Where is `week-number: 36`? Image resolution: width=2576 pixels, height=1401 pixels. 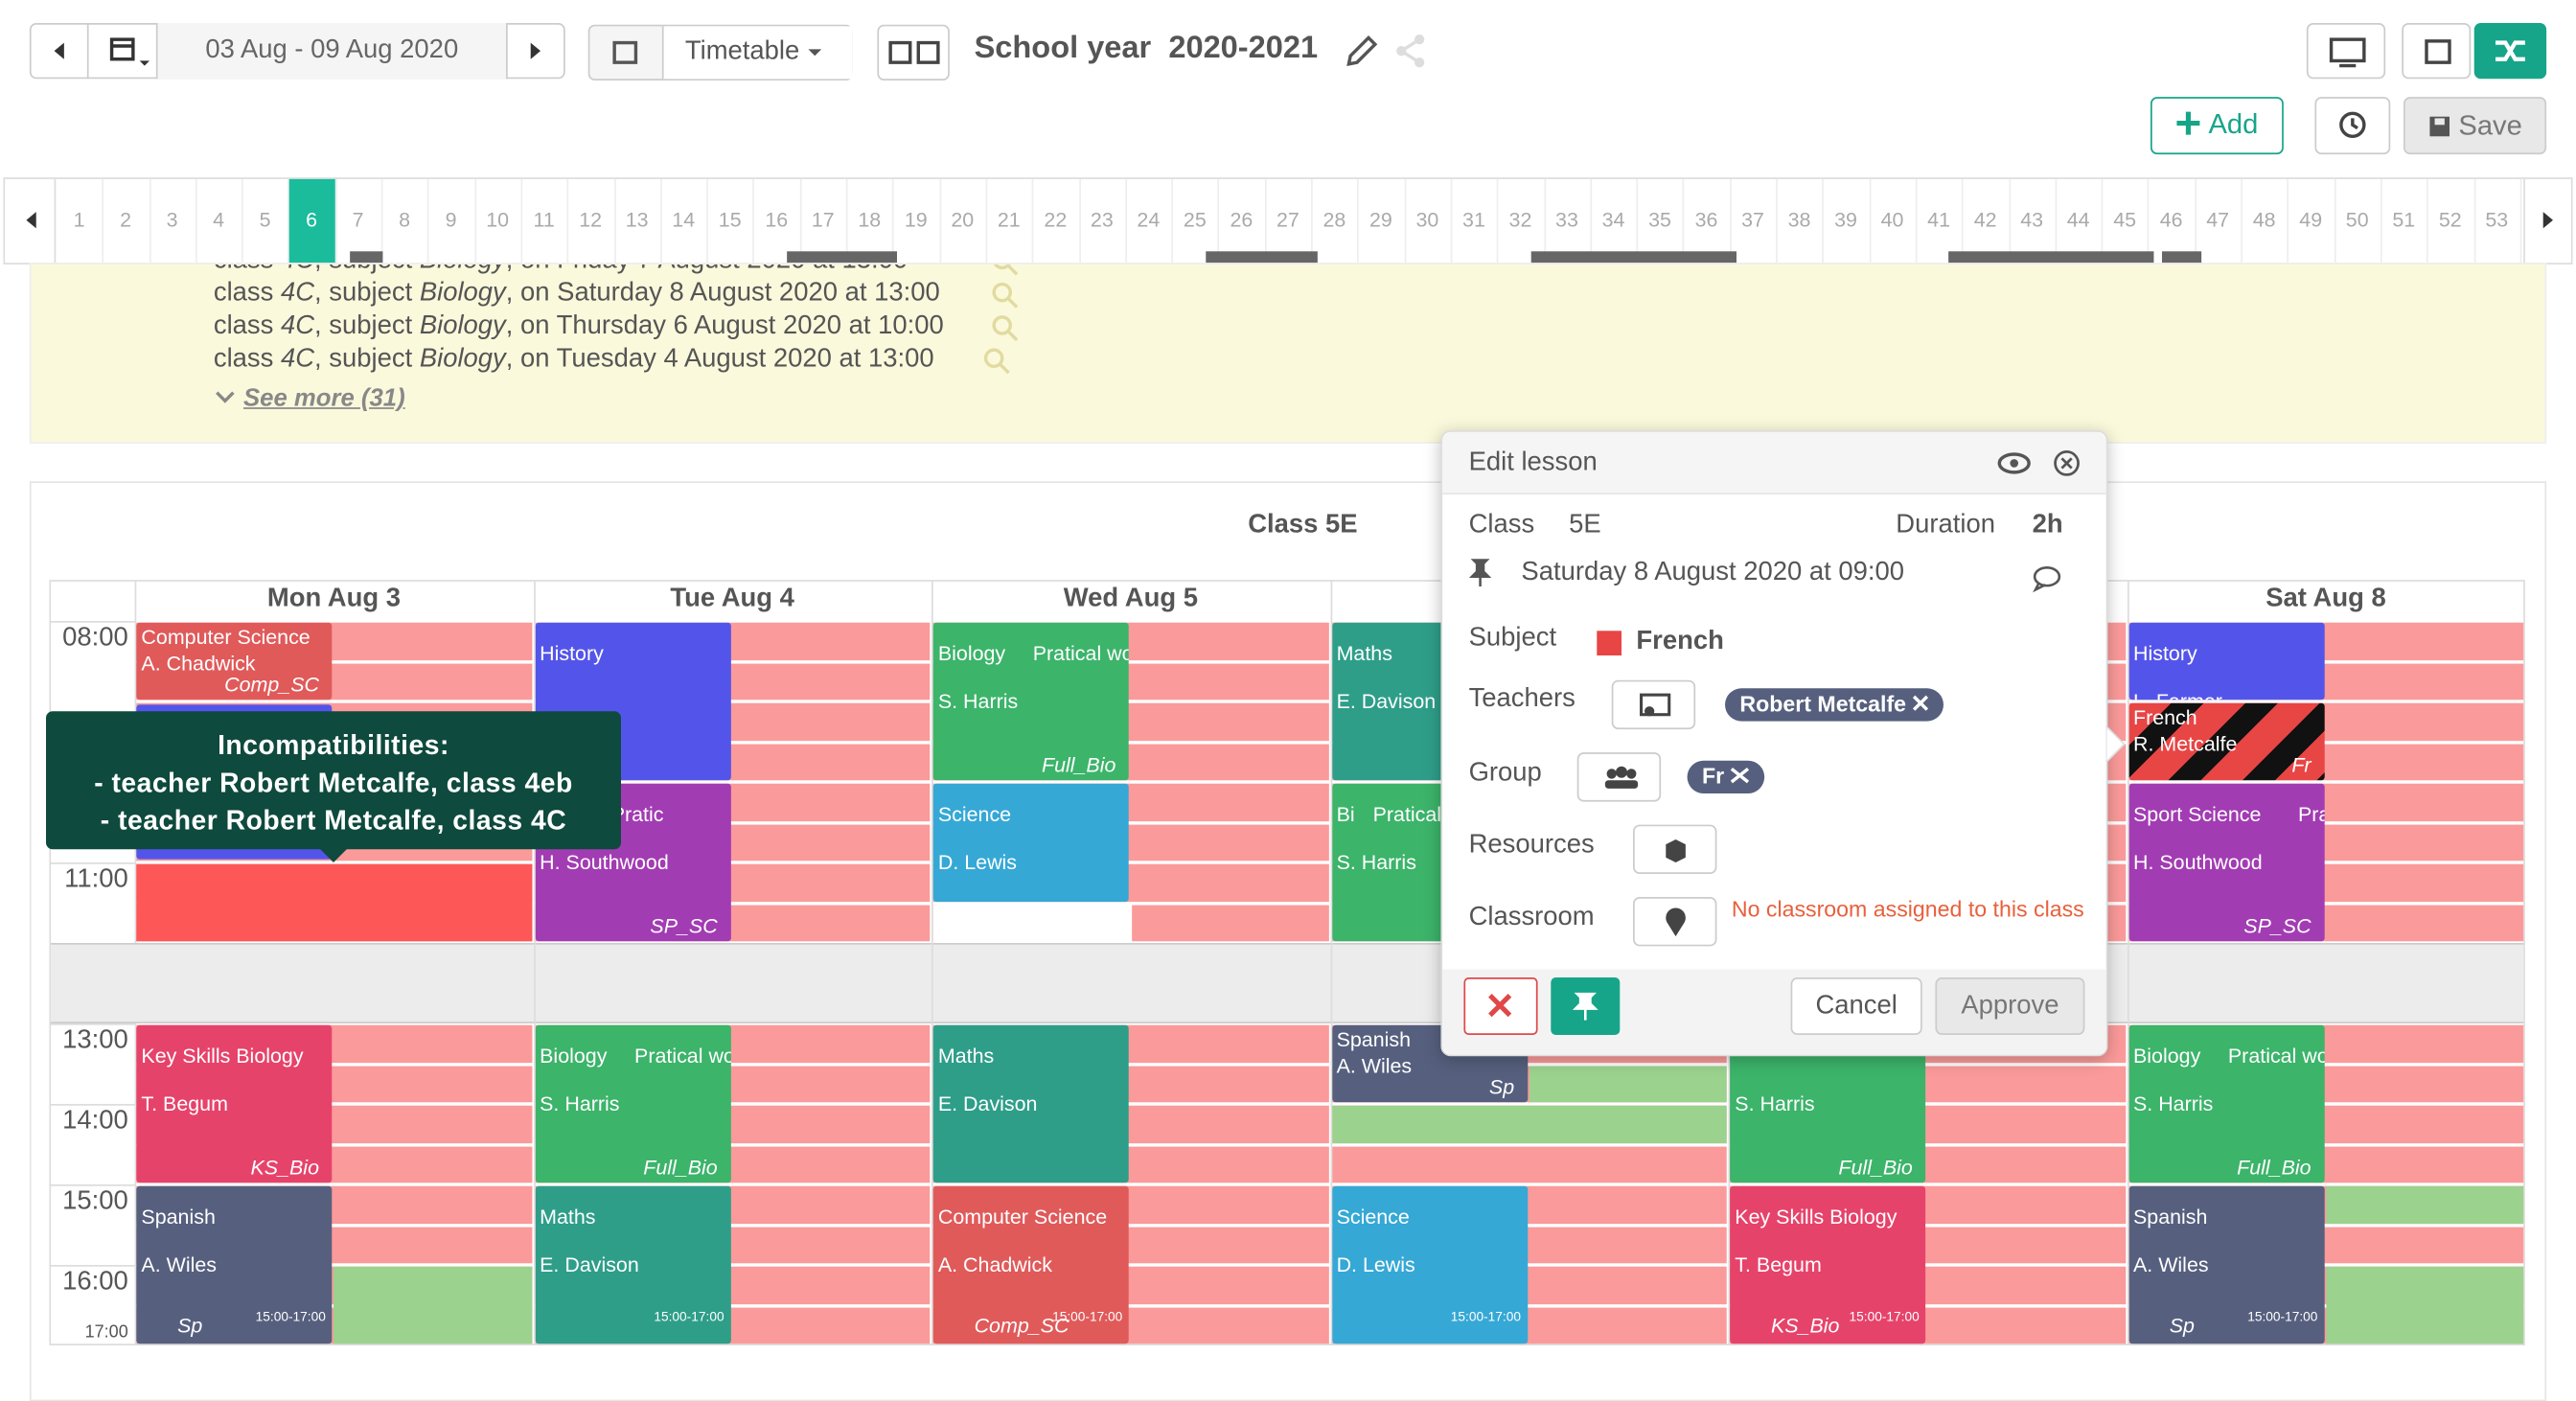
week-number: 36 is located at coordinates (1707, 221).